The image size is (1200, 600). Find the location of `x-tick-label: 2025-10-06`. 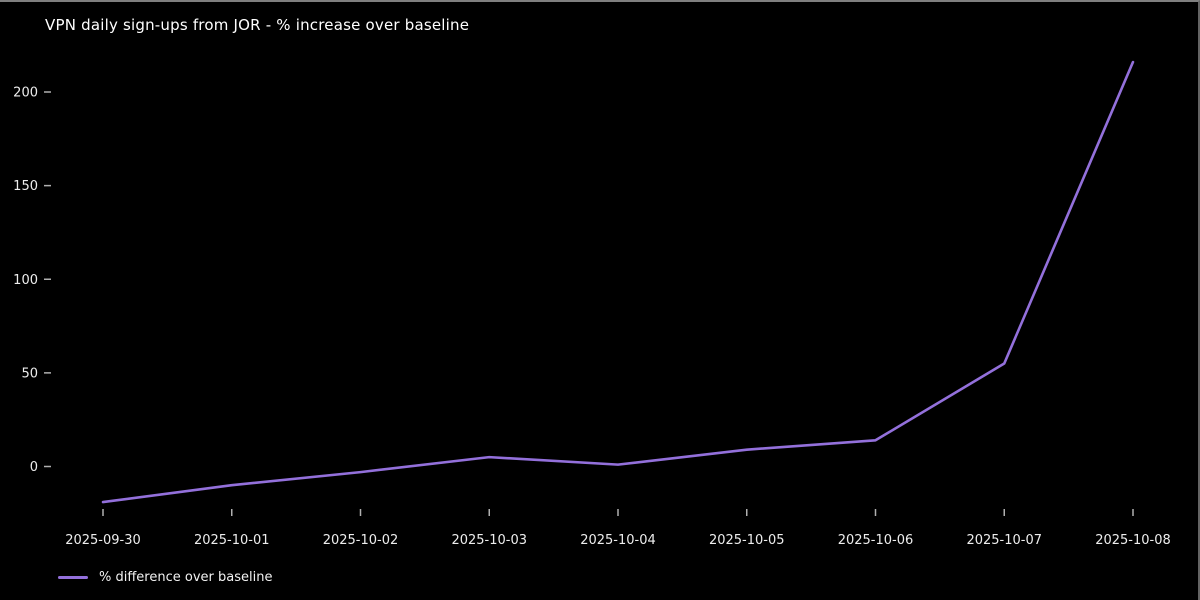

x-tick-label: 2025-10-06 is located at coordinates (876, 540).